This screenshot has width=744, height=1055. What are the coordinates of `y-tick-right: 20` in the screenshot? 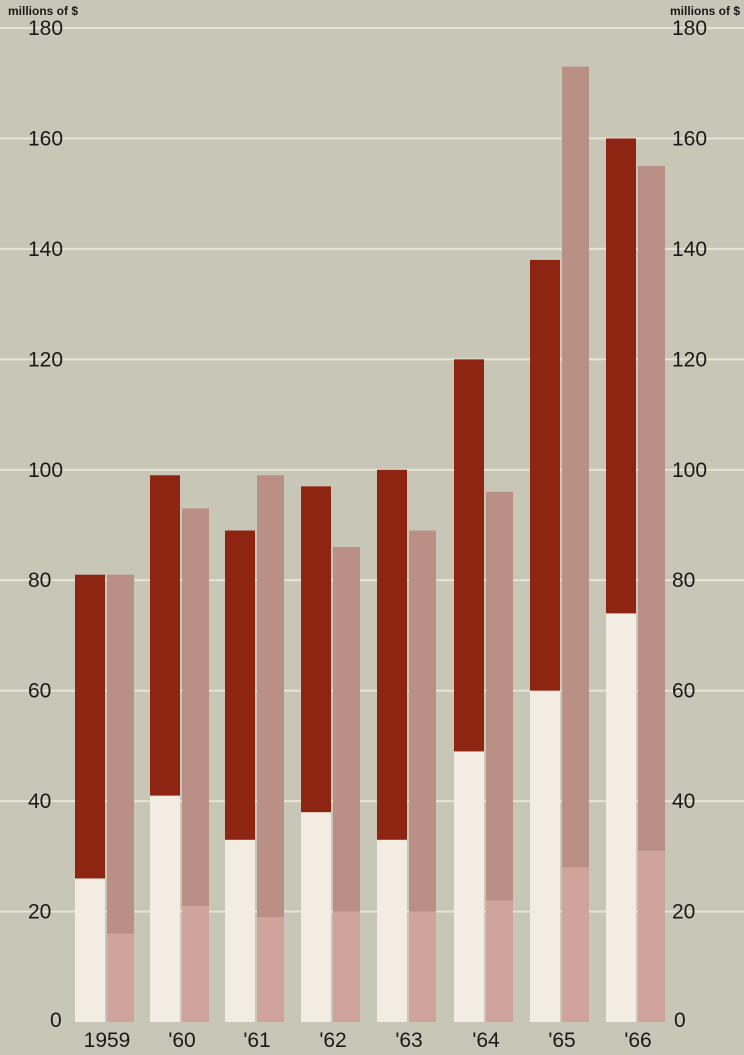 It's located at (683, 912).